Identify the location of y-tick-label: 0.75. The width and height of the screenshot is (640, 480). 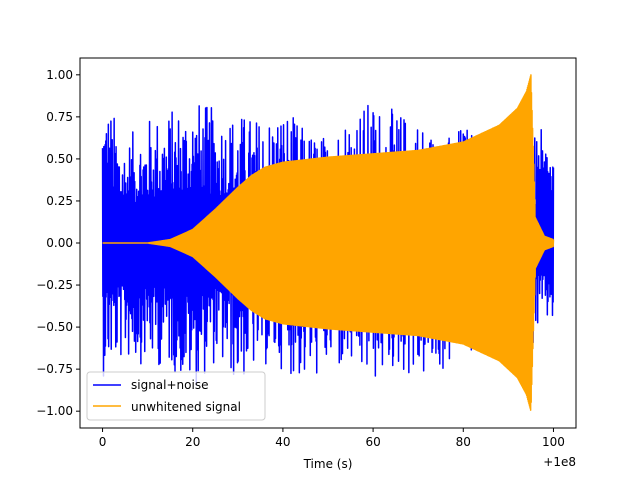
(59, 117).